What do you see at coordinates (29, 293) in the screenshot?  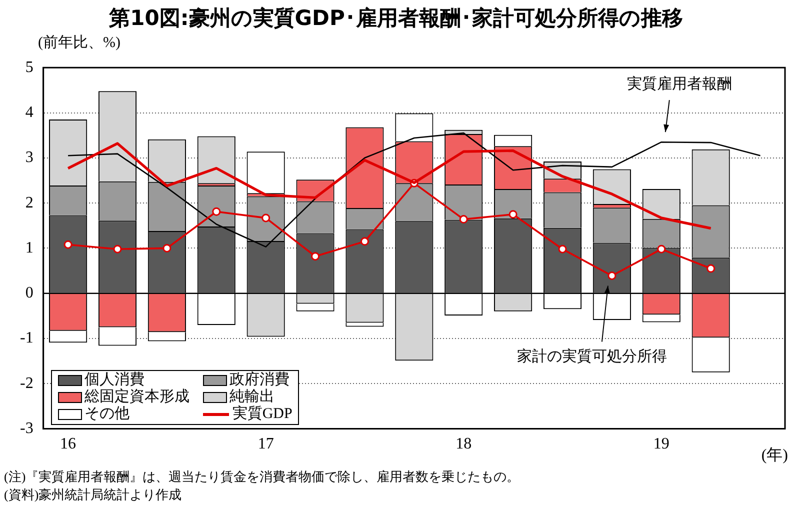 I see `y-tick-label: 0` at bounding box center [29, 293].